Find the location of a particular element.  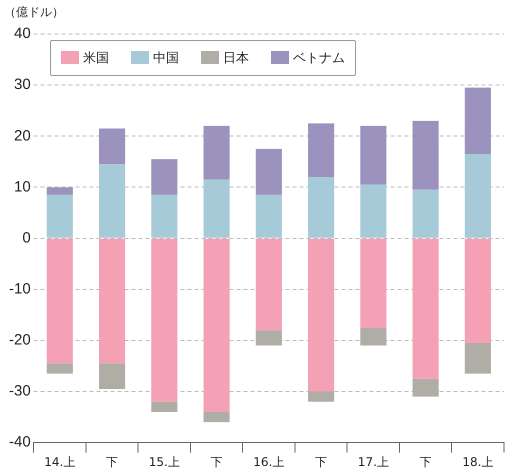

x-tick-label: 14.上 is located at coordinates (60, 461).